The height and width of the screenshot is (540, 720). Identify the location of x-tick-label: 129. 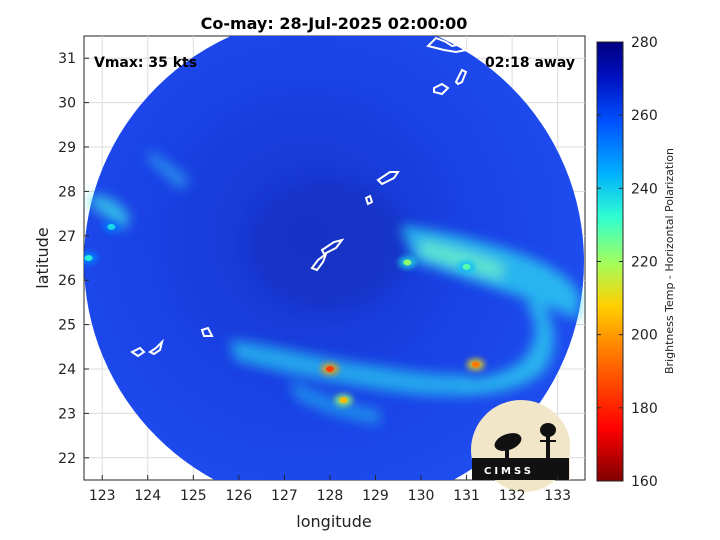
(375, 496).